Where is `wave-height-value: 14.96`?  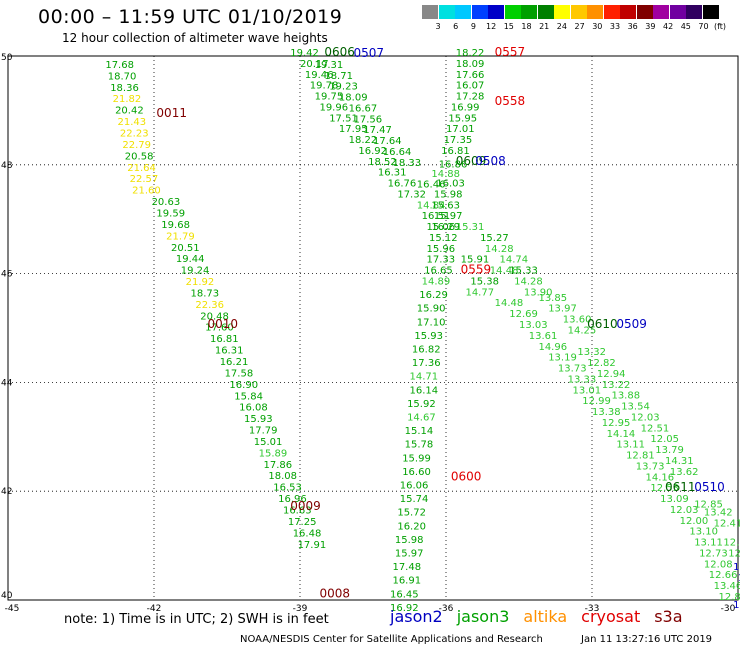 wave-height-value: 14.96 is located at coordinates (552, 347).